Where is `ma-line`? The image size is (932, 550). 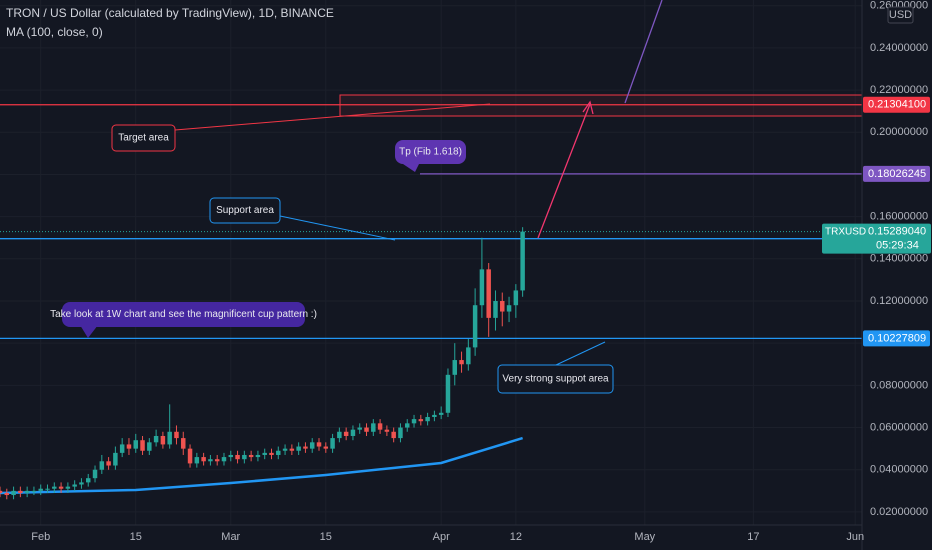 ma-line is located at coordinates (261, 465).